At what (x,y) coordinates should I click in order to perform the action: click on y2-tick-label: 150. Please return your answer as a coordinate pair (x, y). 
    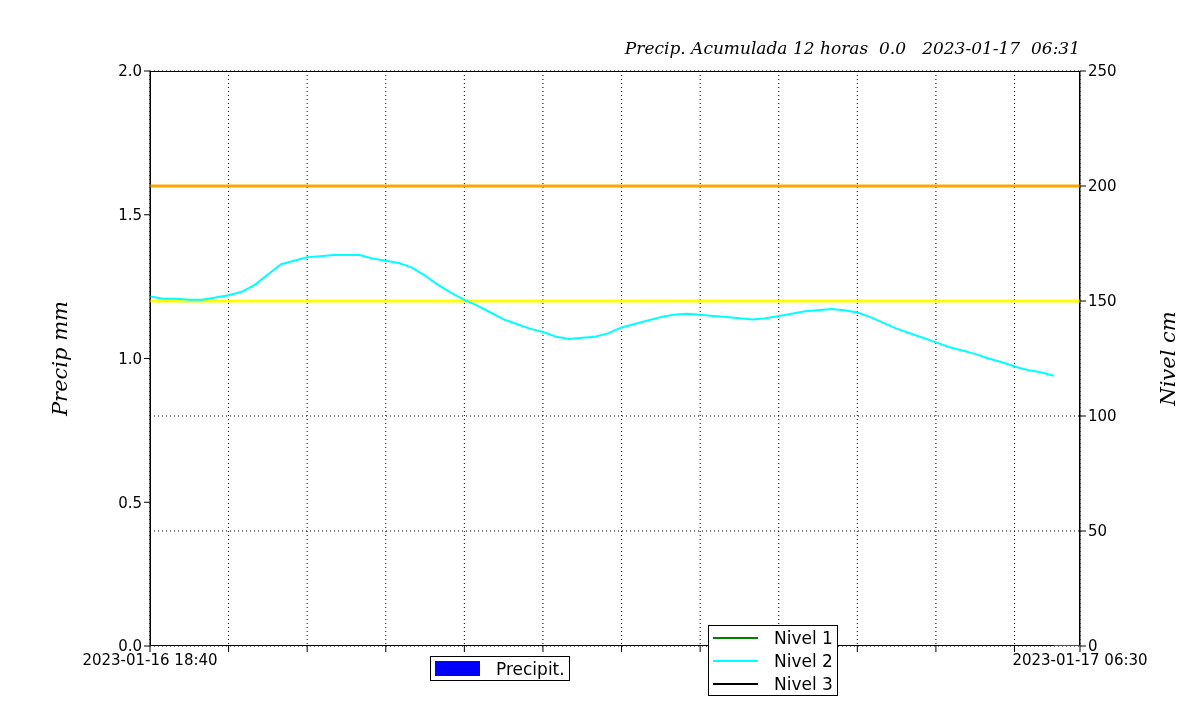
    Looking at the image, I should click on (1102, 301).